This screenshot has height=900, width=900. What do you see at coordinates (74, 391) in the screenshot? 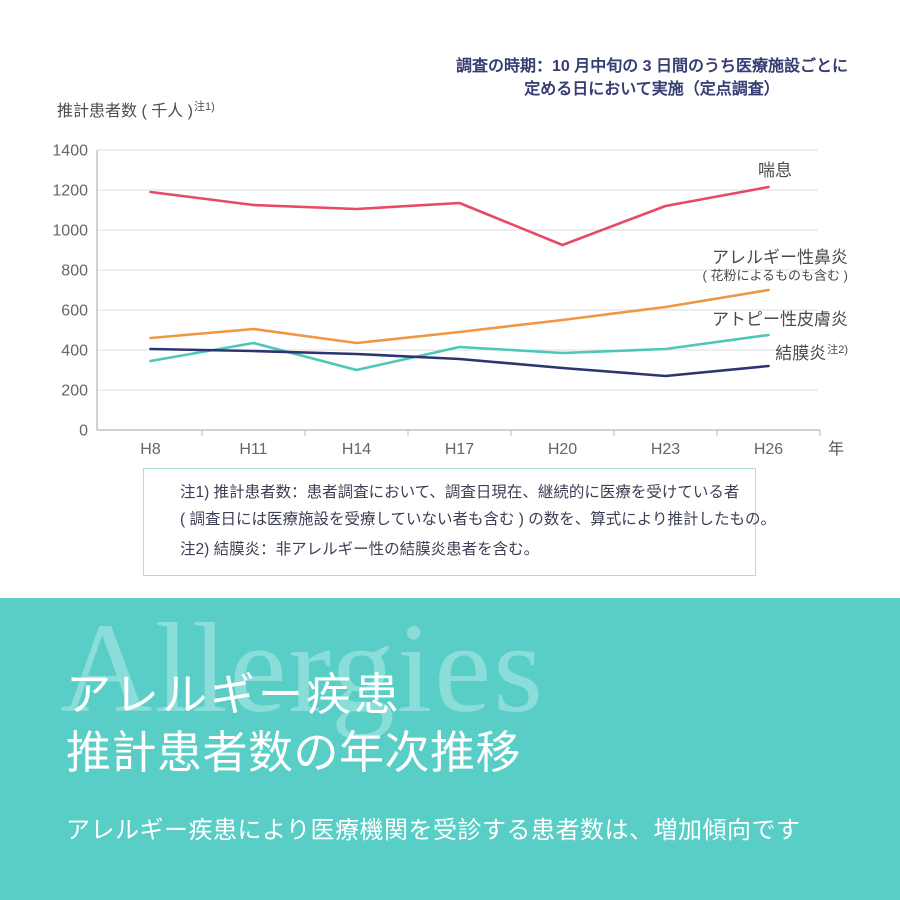
I see `y-tick-label-200: 200` at bounding box center [74, 391].